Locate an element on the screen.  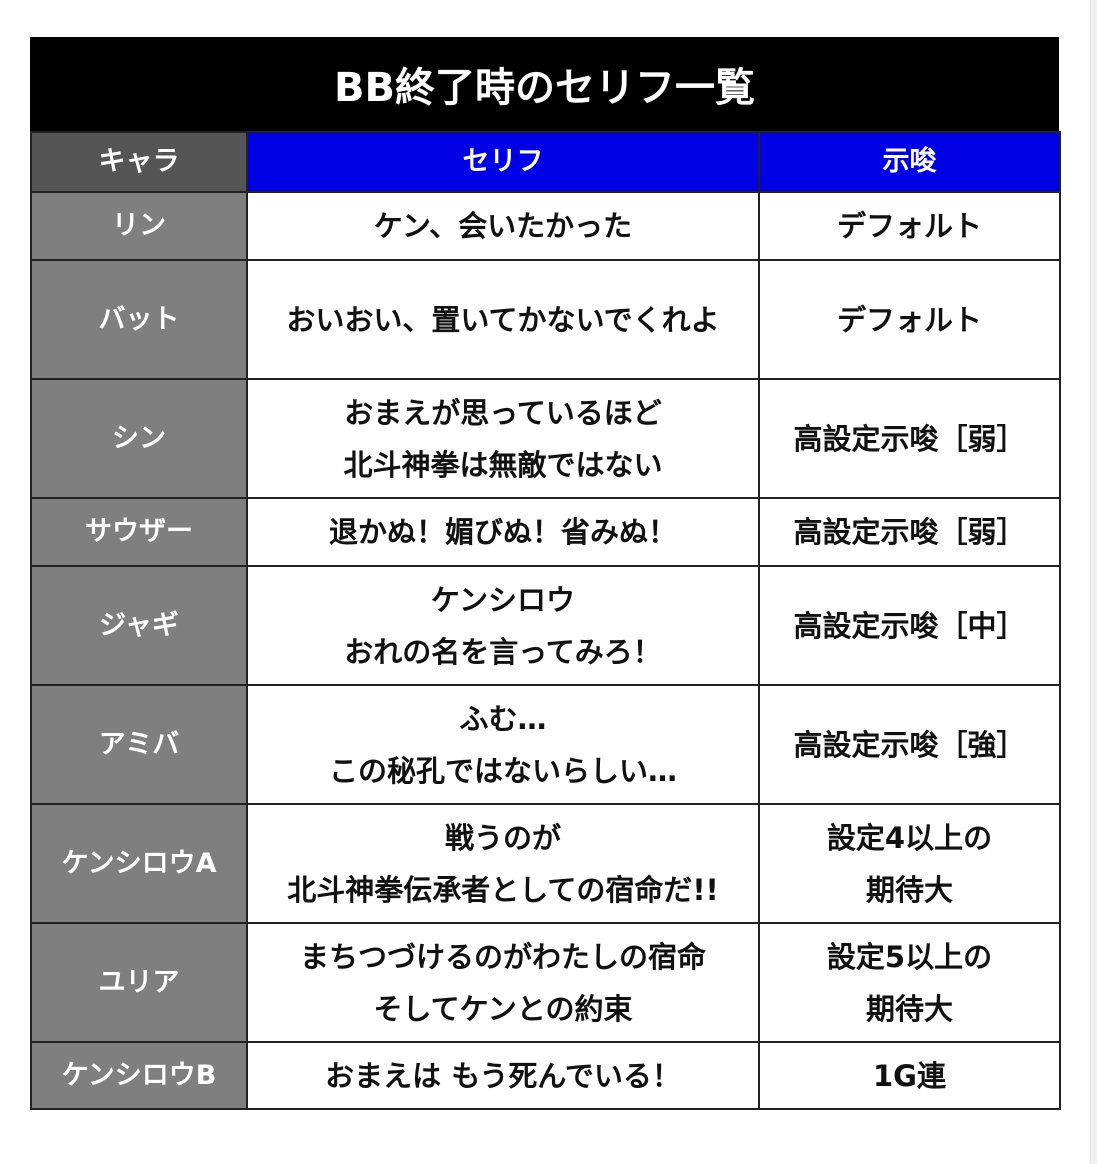
table-row: ケンシロウB おまえは もう死んでいる！ 1G連 is located at coordinates (545, 1075).